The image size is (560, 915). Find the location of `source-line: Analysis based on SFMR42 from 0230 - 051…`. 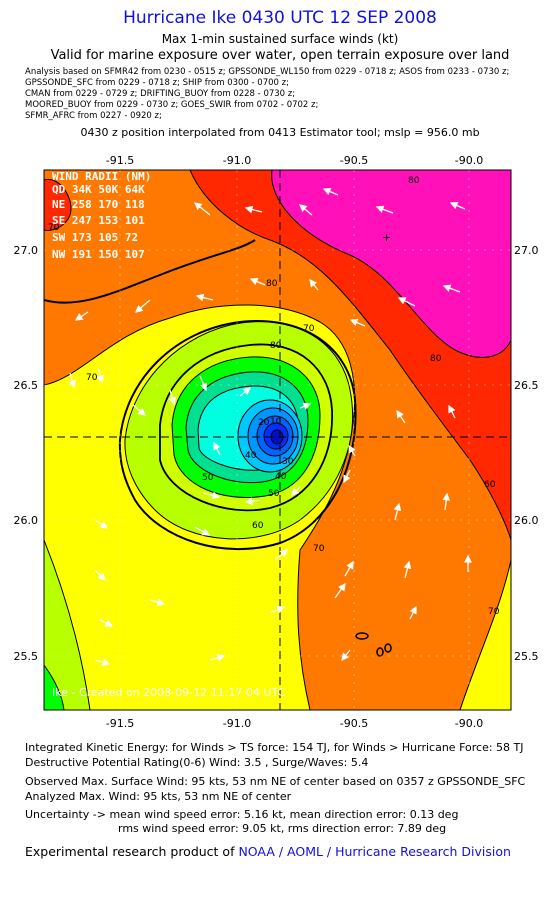

source-line: Analysis based on SFMR42 from 0230 - 051… is located at coordinates (267, 72).